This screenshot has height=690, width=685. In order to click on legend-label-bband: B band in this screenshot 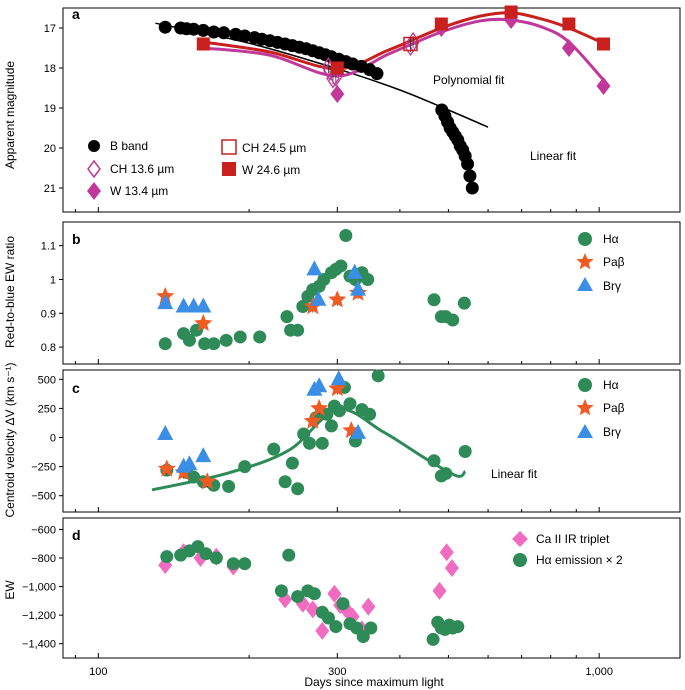, I will do `click(129, 146)`.